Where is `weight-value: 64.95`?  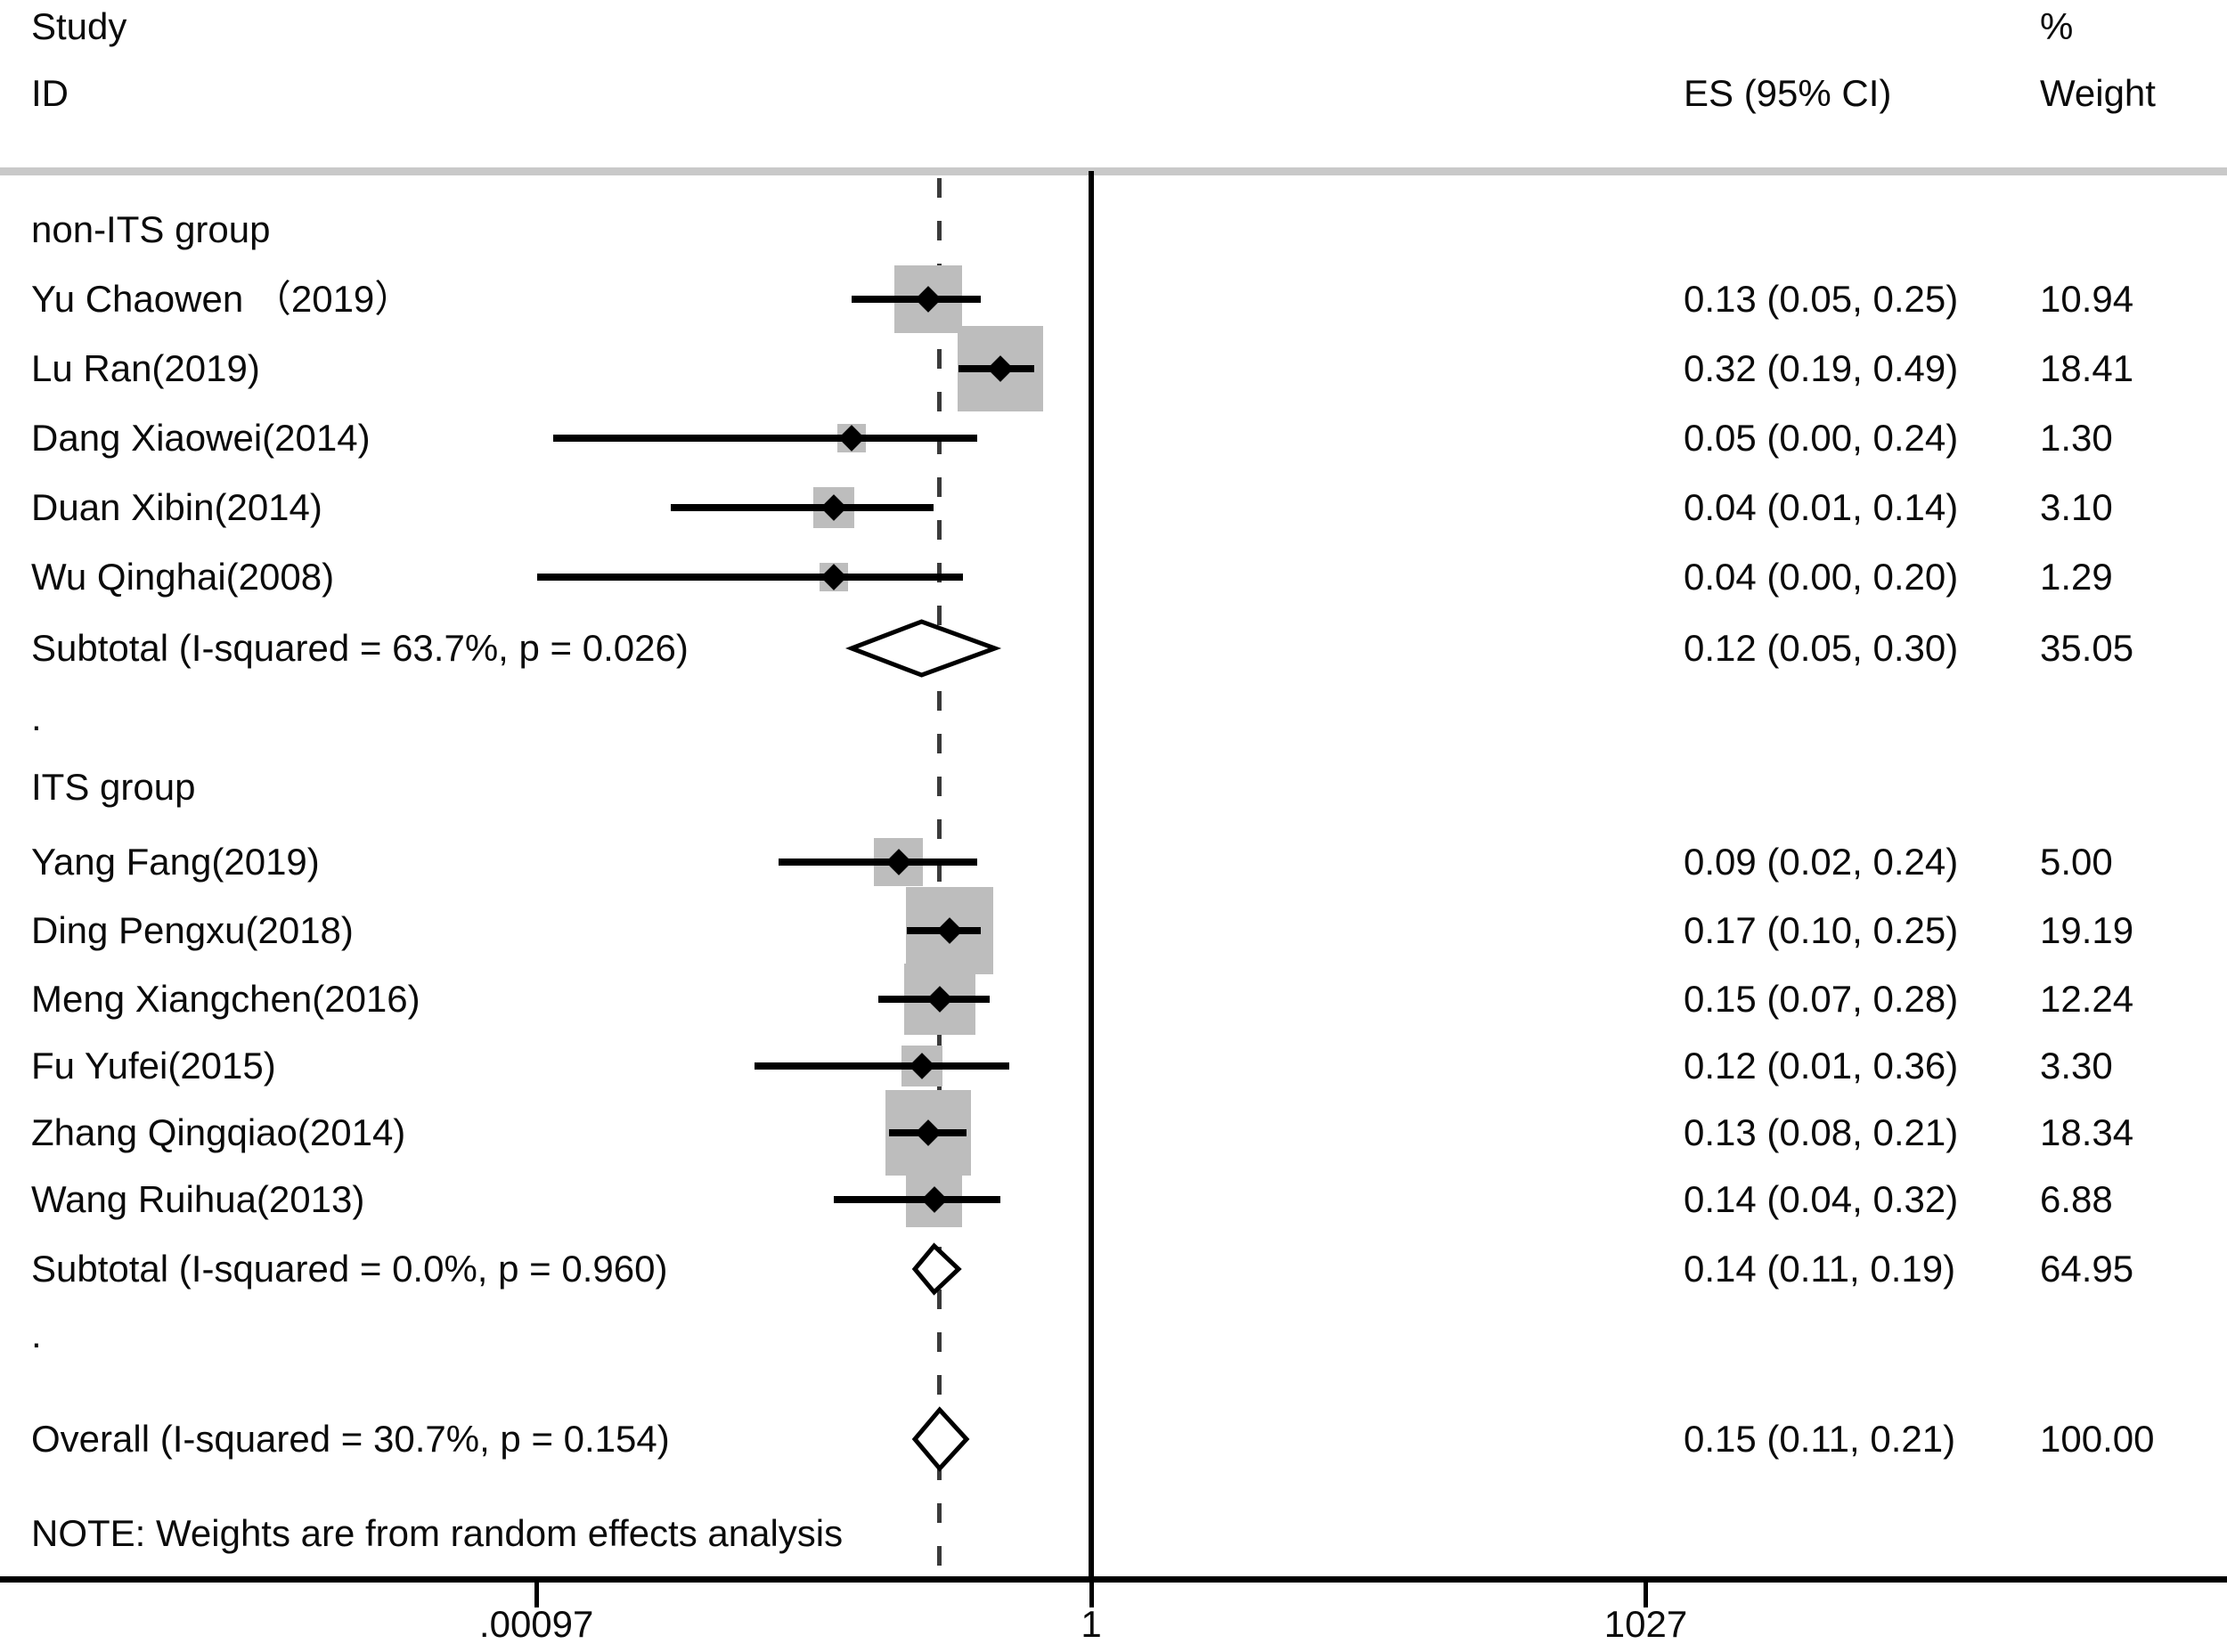 weight-value: 64.95 is located at coordinates (2087, 1268).